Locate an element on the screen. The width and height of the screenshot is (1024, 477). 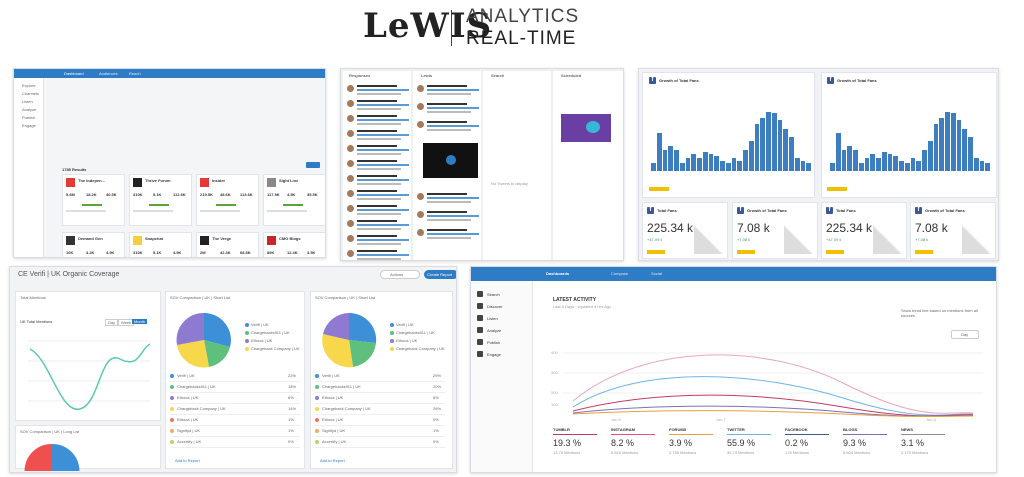
profile-avatar is located at coordinates (204, 240).